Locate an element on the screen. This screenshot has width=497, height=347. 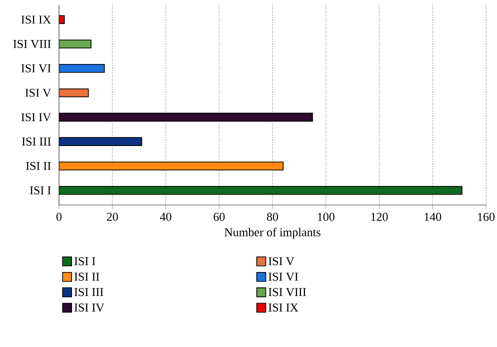
y-tick-label: ISI III is located at coordinates (36, 142).